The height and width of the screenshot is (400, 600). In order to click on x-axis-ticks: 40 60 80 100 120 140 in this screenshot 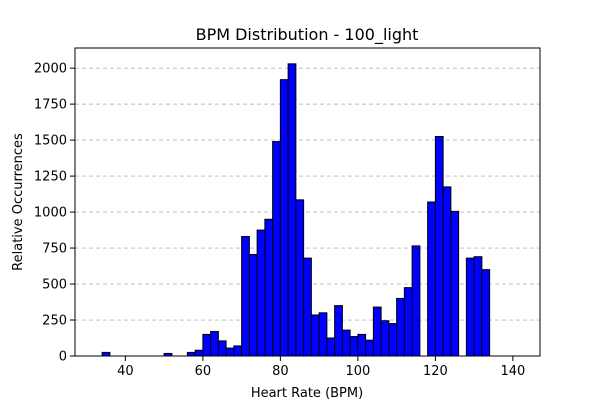, I will do `click(321, 367)`.